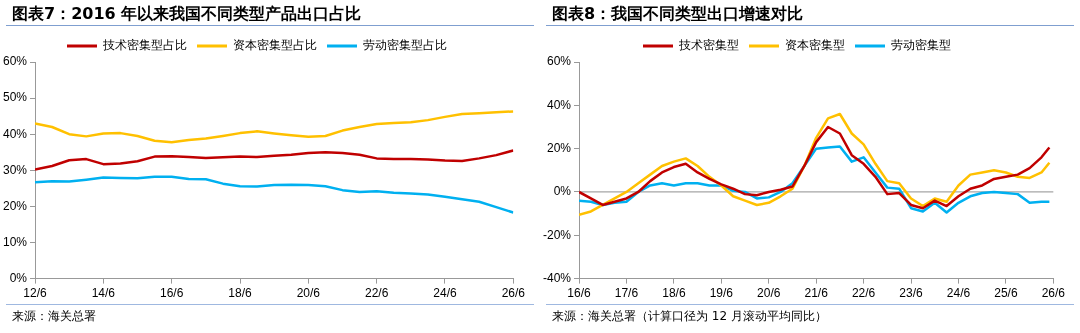 This screenshot has width=1080, height=333. Describe the element at coordinates (15, 241) in the screenshot. I see `y-tick-label: 10%` at that location.